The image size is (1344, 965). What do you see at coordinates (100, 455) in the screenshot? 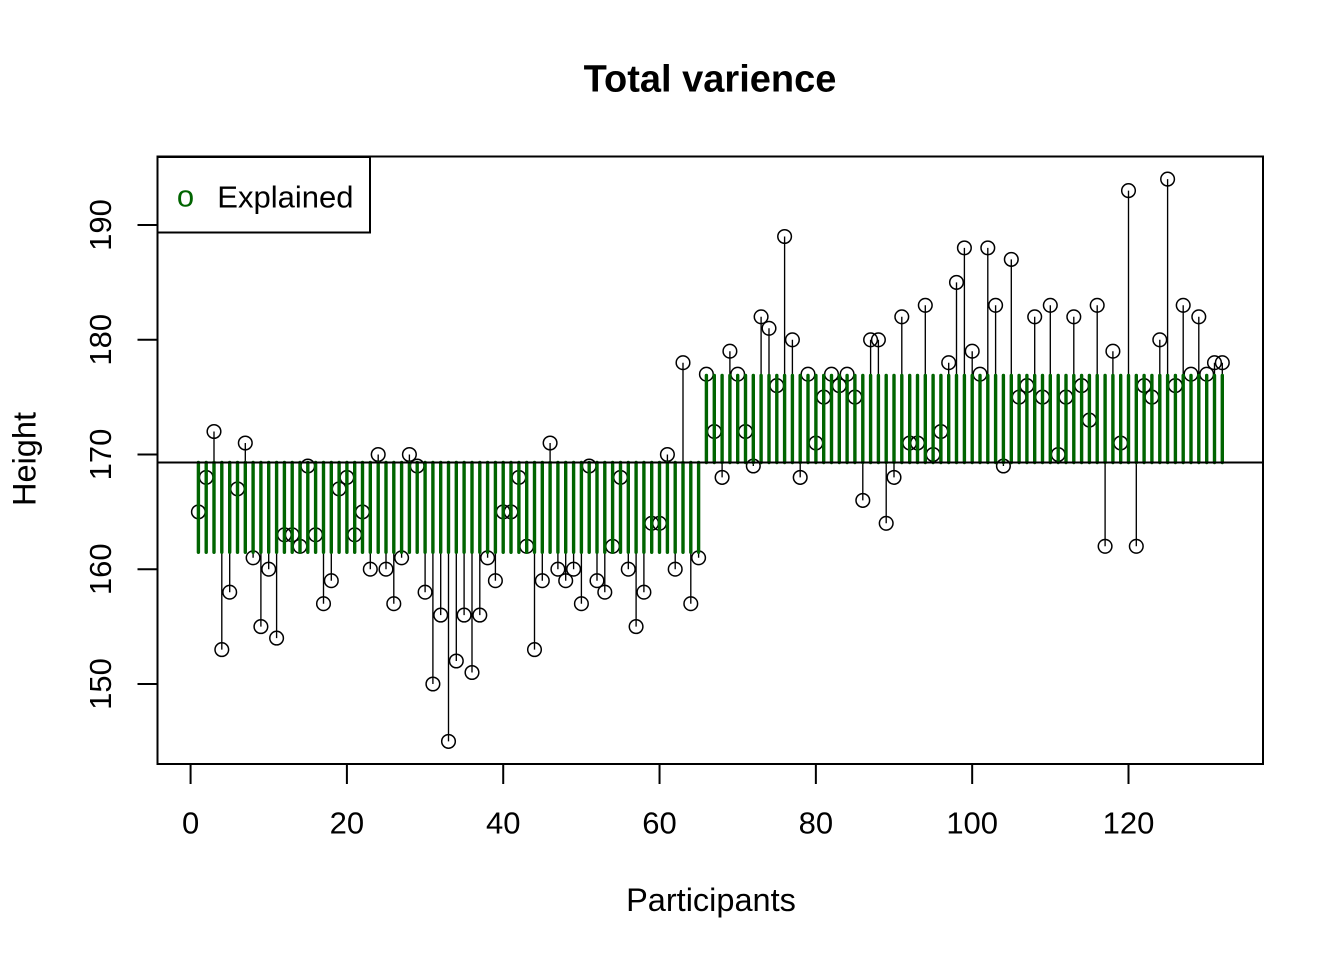
I see `svg-text: 170` at bounding box center [100, 455].